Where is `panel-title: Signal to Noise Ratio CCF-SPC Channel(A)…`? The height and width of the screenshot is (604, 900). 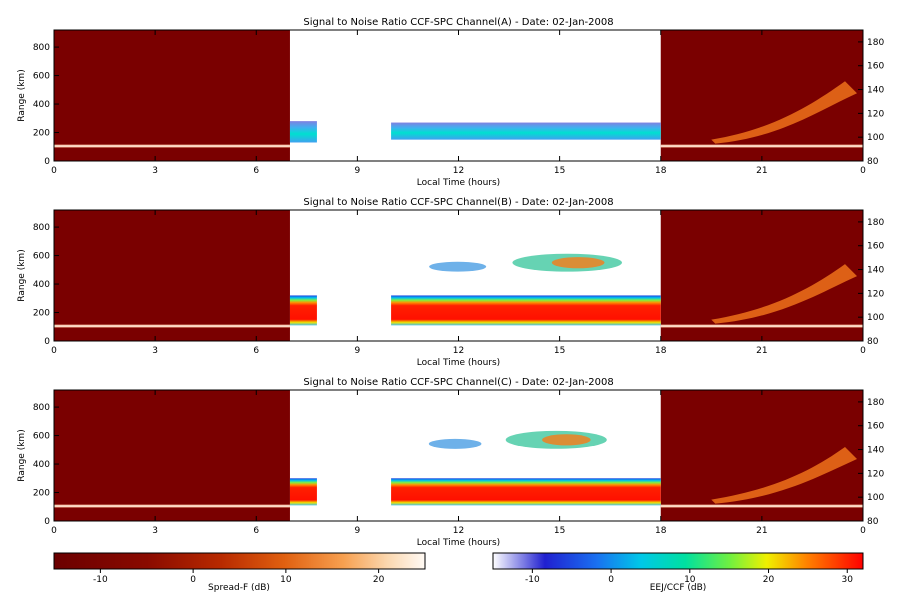
panel-title: Signal to Noise Ratio CCF-SPC Channel(A)… is located at coordinates (458, 22).